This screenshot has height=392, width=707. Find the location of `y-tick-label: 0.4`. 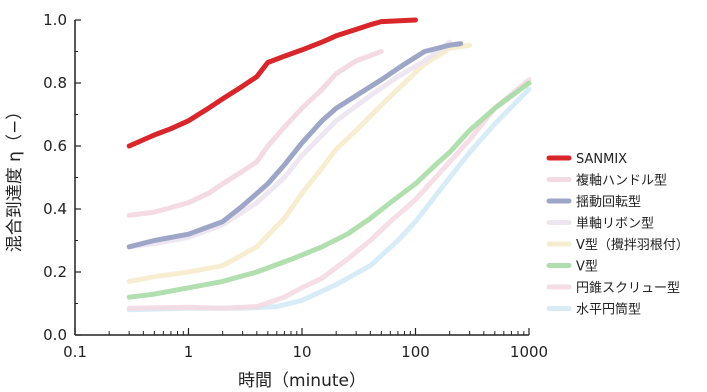

y-tick-label: 0.4 is located at coordinates (55, 209).